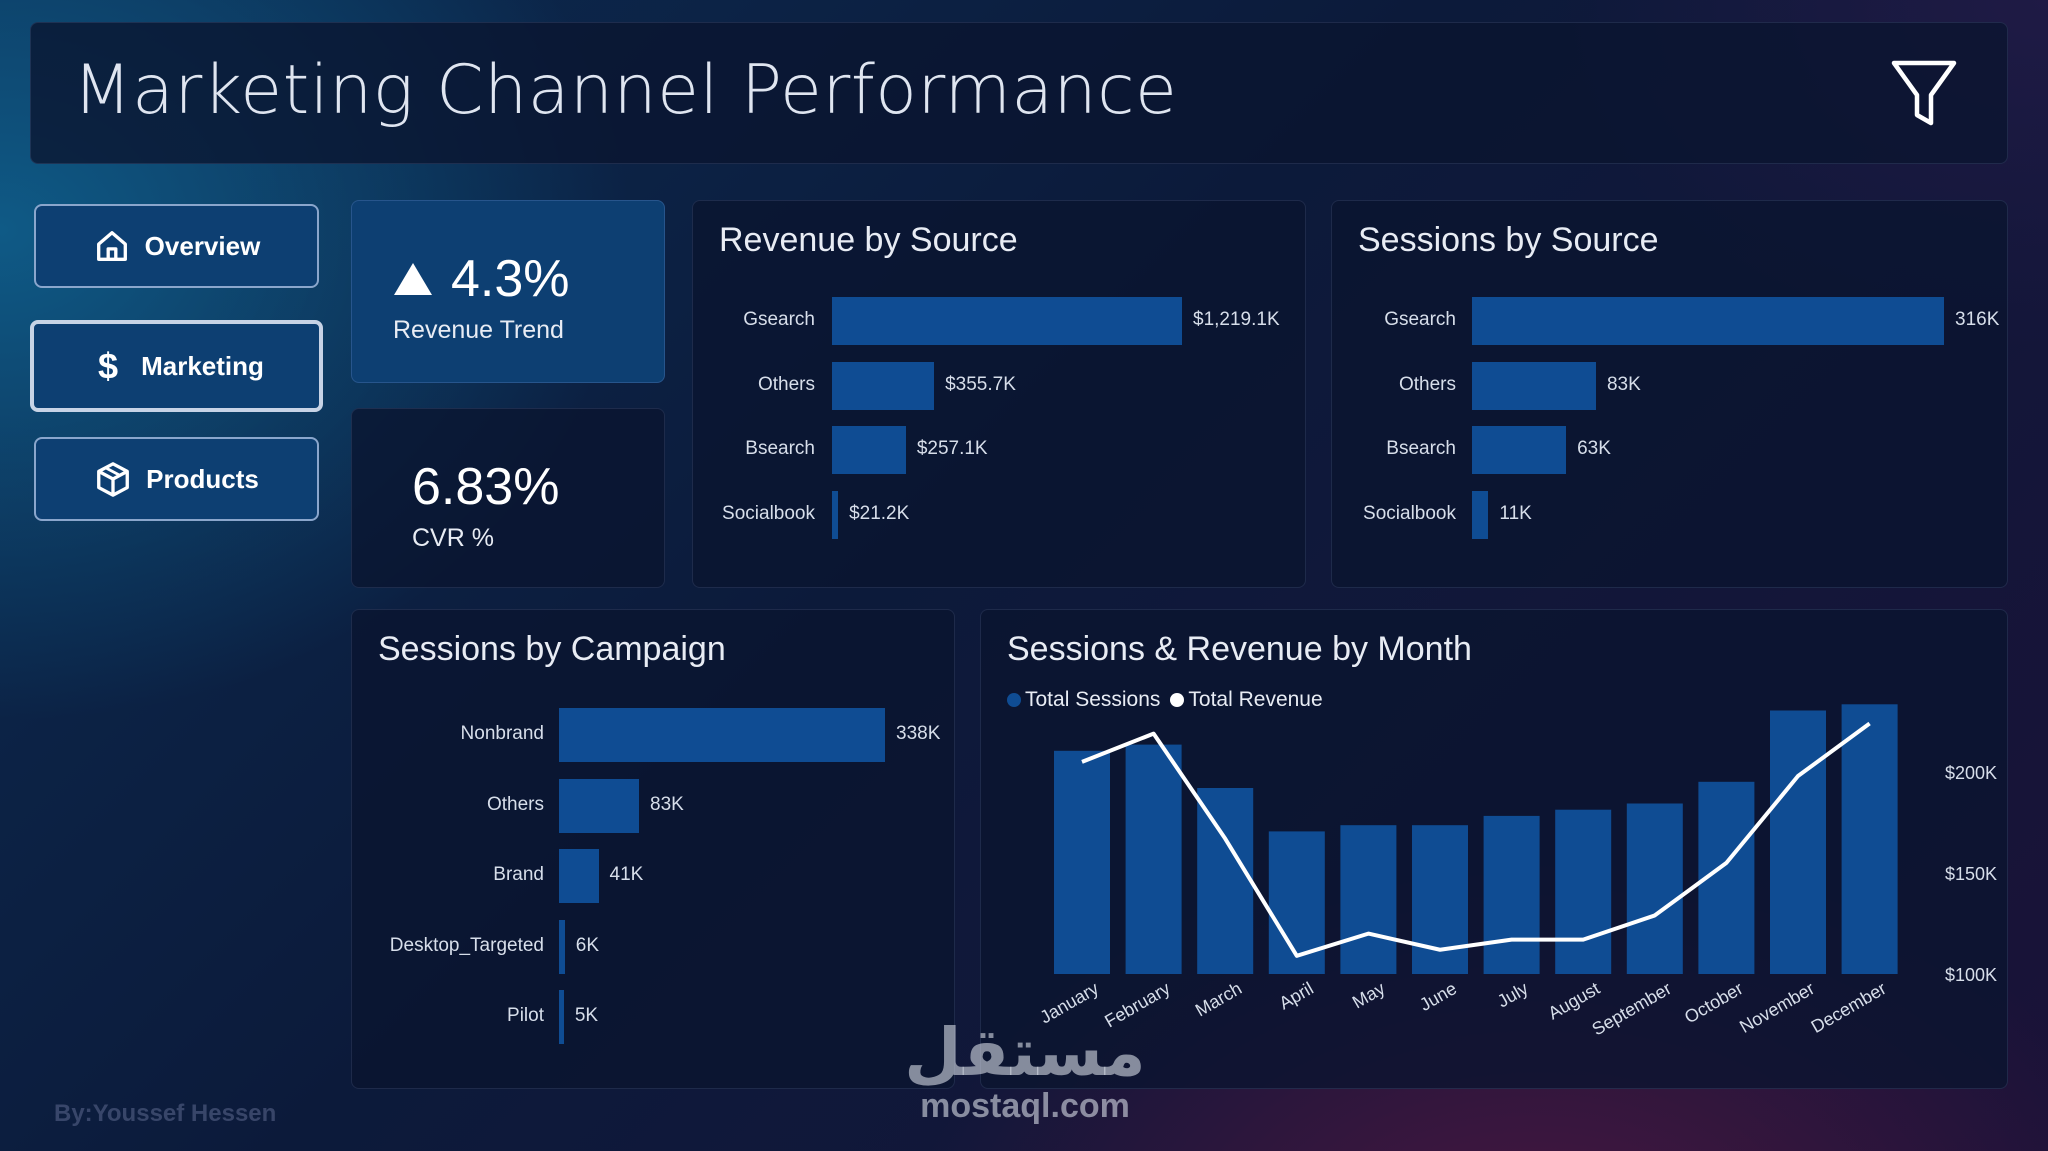 The image size is (2048, 1151). I want to click on nav-marketing-button: $ Marketing, so click(176, 366).